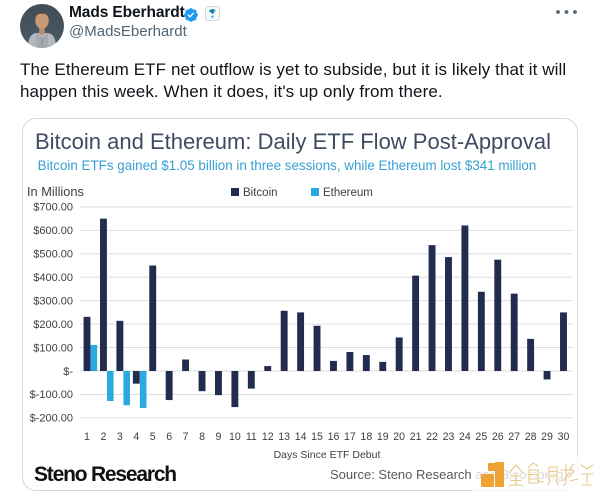 The height and width of the screenshot is (498, 600). What do you see at coordinates (350, 437) in the screenshot?
I see `svg-text: 17` at bounding box center [350, 437].